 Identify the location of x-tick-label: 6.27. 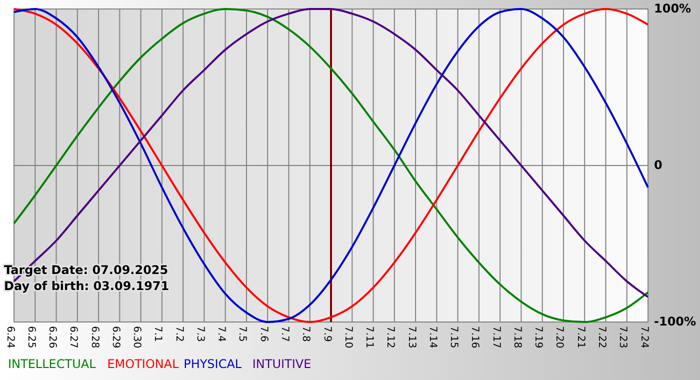
(73, 337).